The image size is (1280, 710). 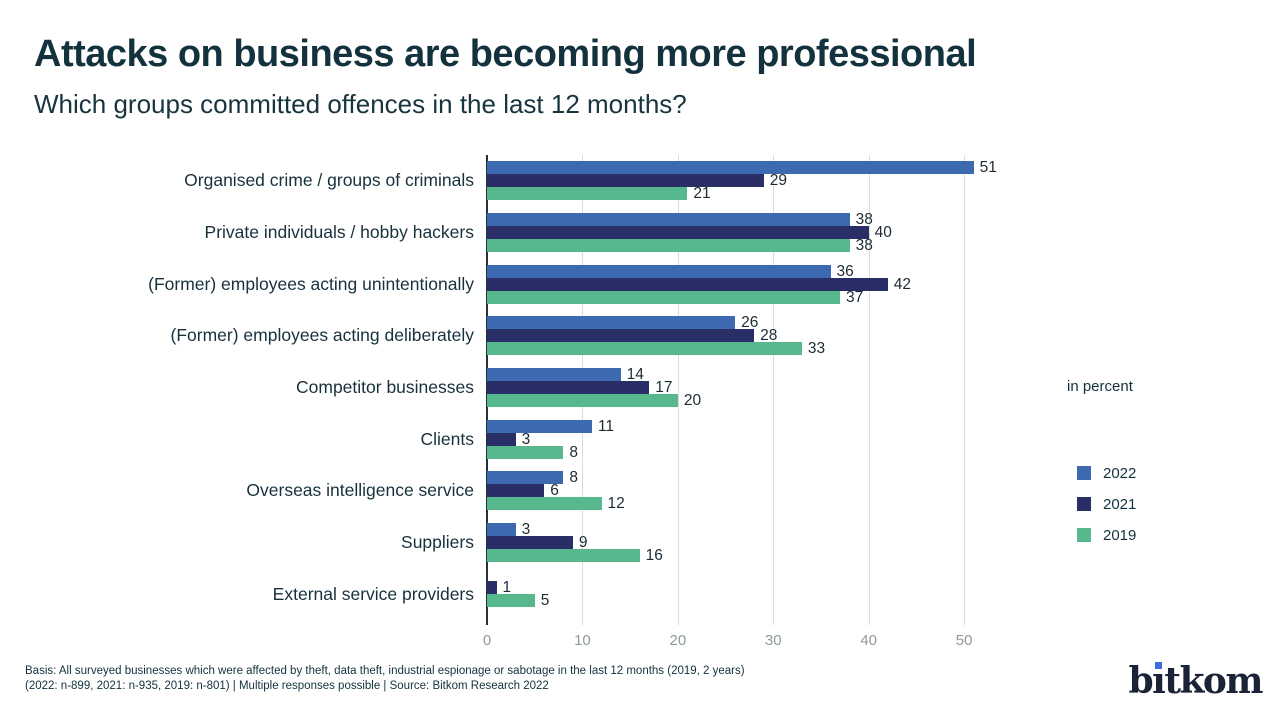 I want to click on bar-line-2019: 37, so click(x=765, y=297).